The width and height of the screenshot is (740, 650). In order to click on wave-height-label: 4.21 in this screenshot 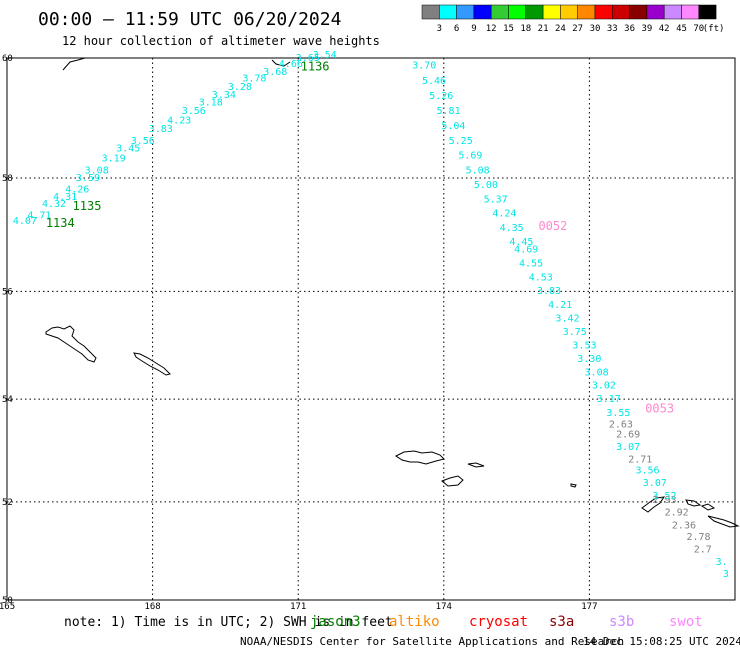, I will do `click(560, 305)`.